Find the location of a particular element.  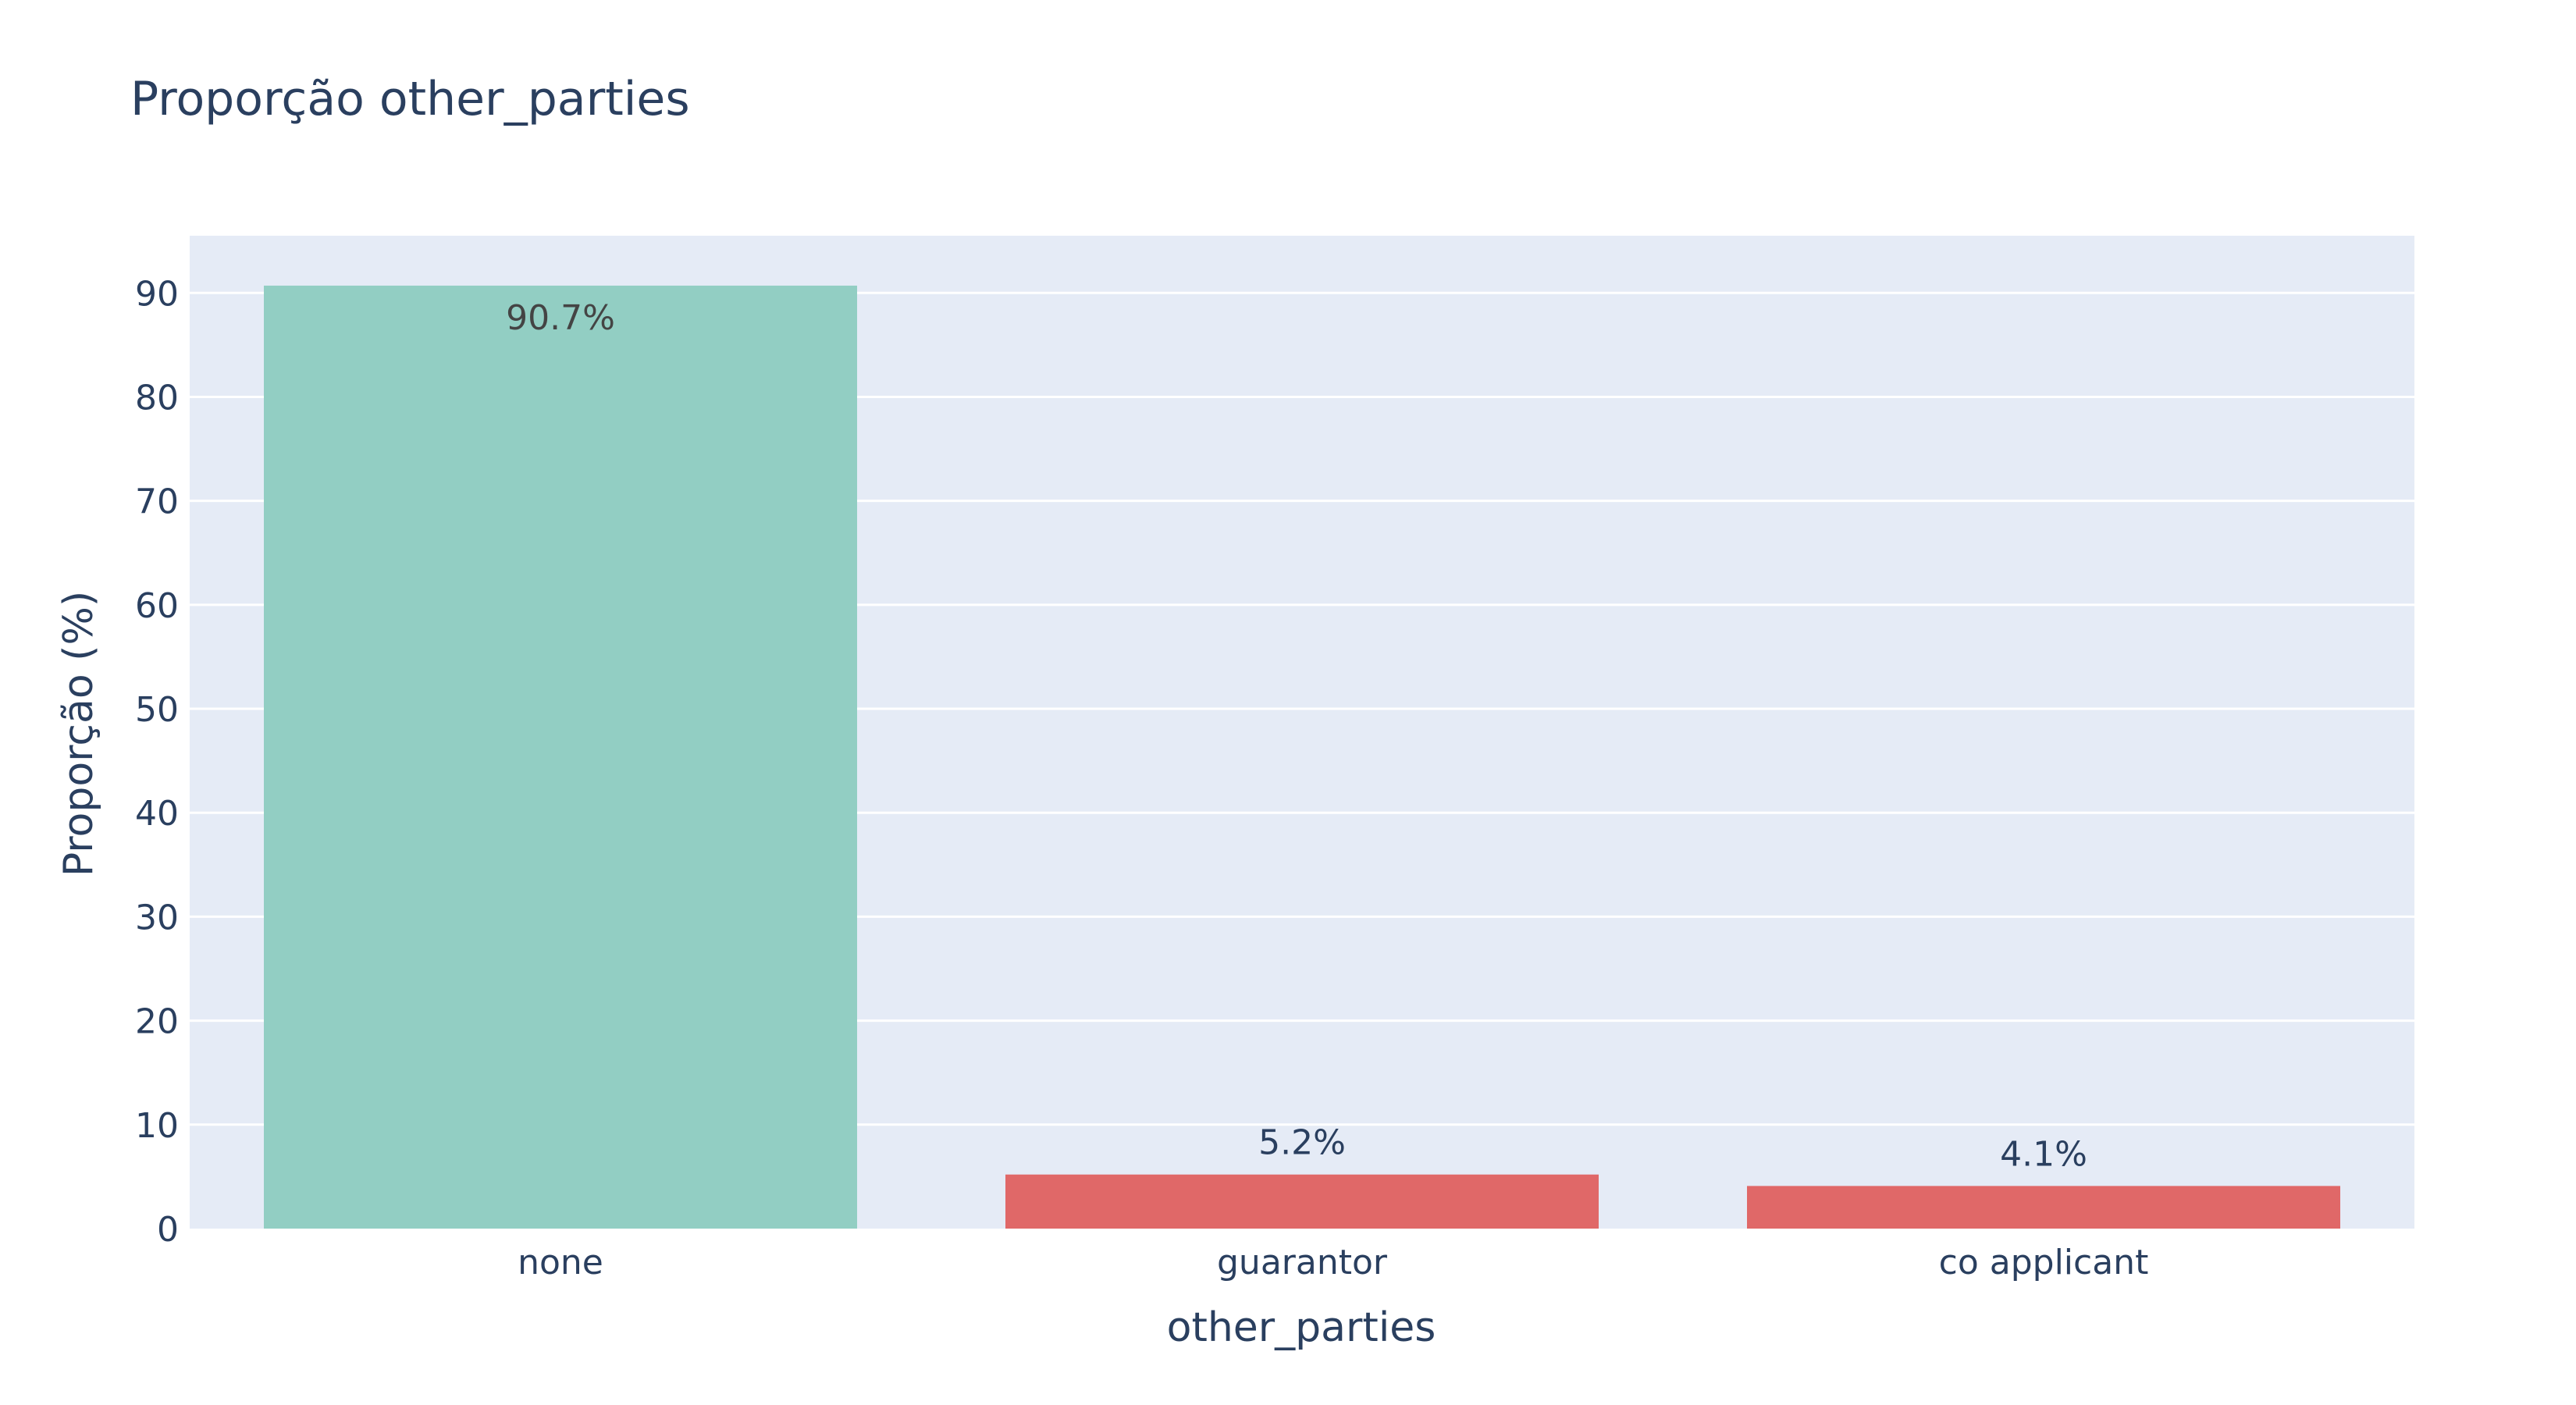

x-axis-ticks: none guarantor co applicant is located at coordinates (1333, 1262).